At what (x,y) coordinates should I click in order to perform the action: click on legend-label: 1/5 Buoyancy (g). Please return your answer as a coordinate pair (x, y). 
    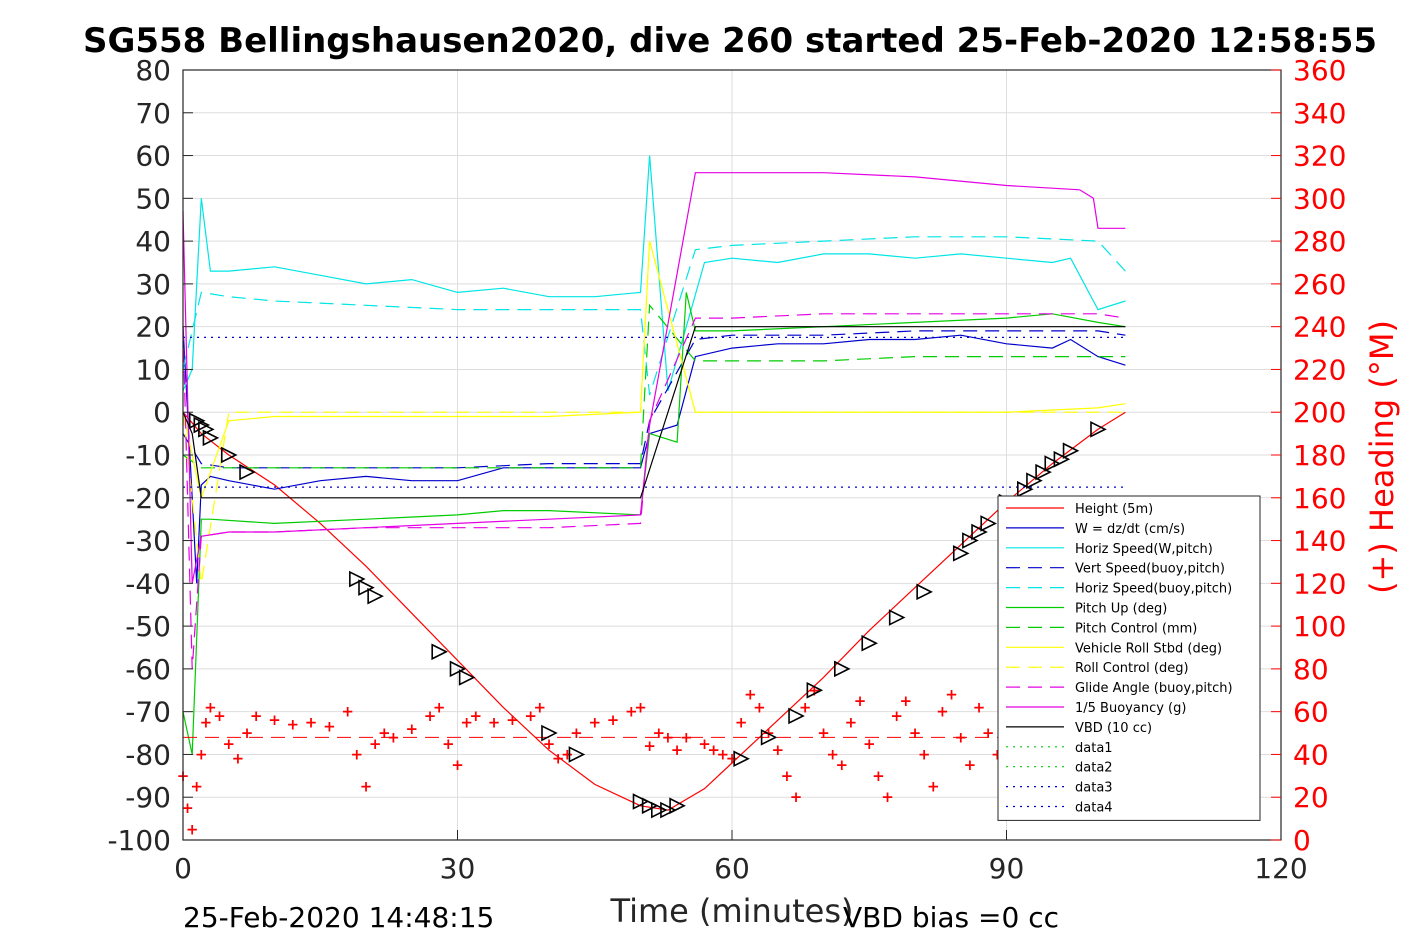
    Looking at the image, I should click on (1130, 708).